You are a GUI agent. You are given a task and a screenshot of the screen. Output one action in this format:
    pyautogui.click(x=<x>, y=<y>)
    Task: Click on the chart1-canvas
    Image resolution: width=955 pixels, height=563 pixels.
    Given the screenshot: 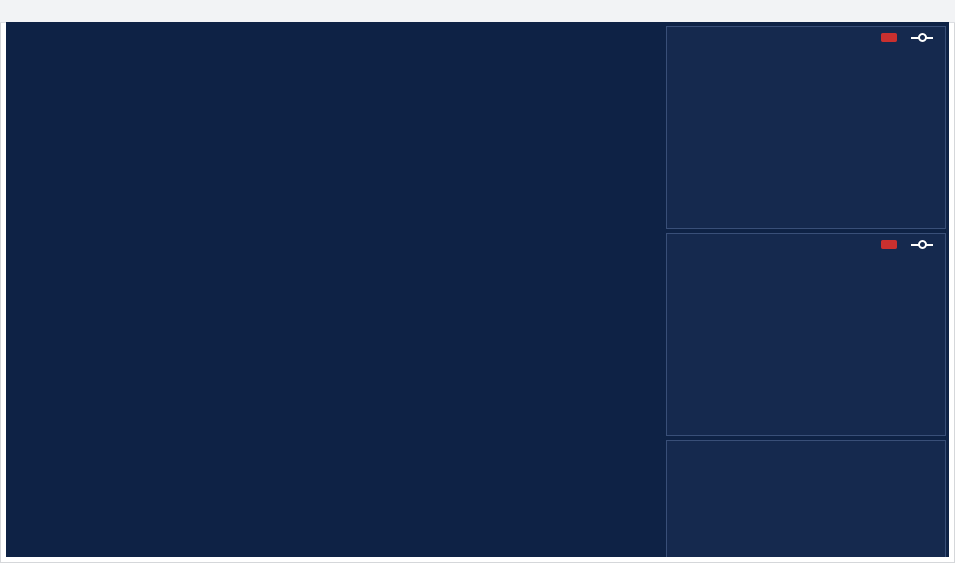 What is the action you would take?
    pyautogui.click(x=807, y=145)
    